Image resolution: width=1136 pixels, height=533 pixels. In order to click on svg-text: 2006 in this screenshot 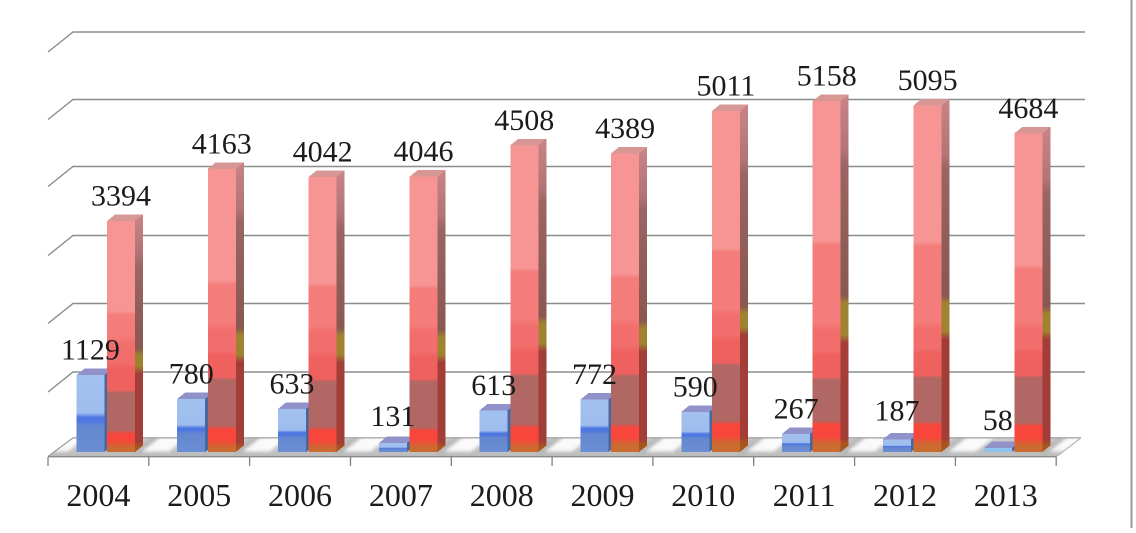, I will do `click(300, 495)`.